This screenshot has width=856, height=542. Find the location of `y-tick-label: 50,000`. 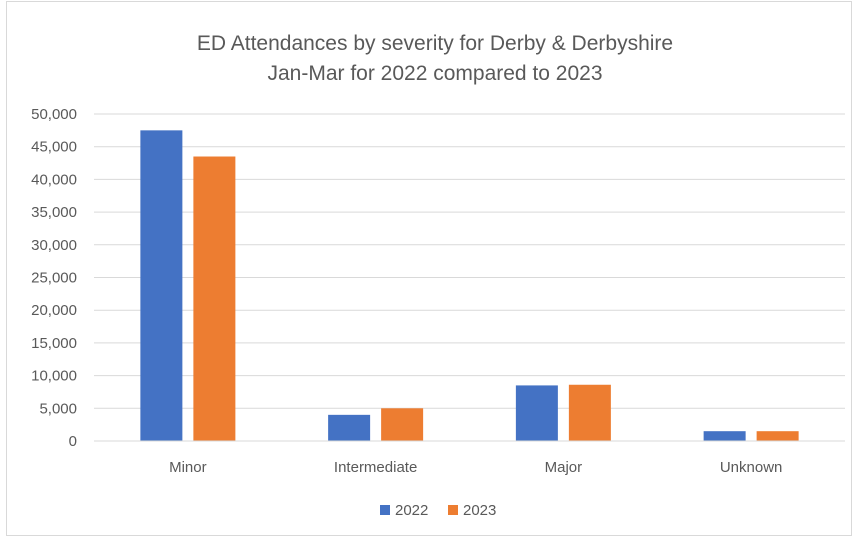

y-tick-label: 50,000 is located at coordinates (54, 114).